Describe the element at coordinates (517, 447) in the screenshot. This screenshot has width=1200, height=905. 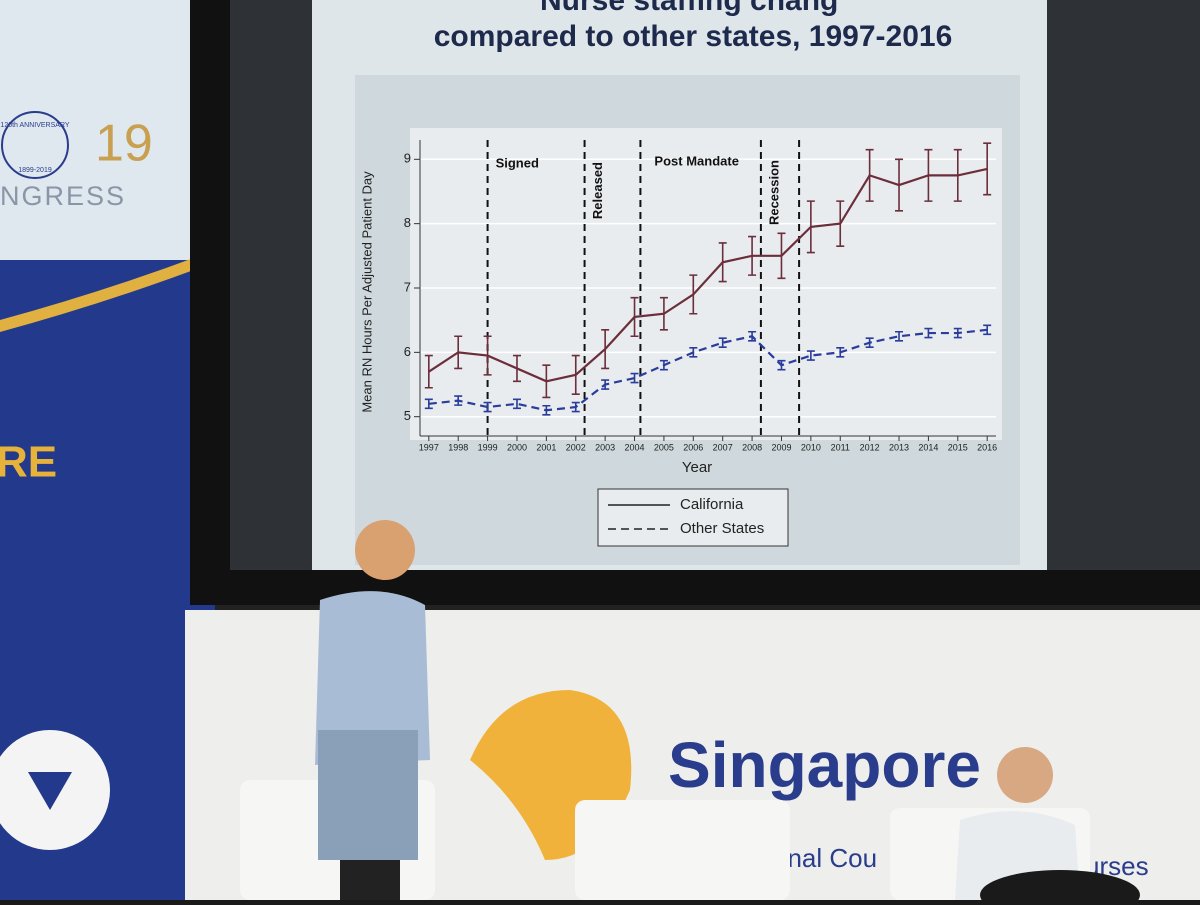
I see `x-tick-label: 2000` at that location.